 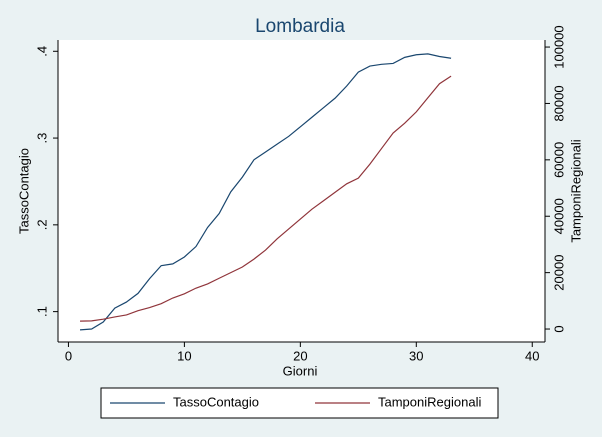 I want to click on y2-axis-title: TamponiRegionali, so click(x=575, y=190).